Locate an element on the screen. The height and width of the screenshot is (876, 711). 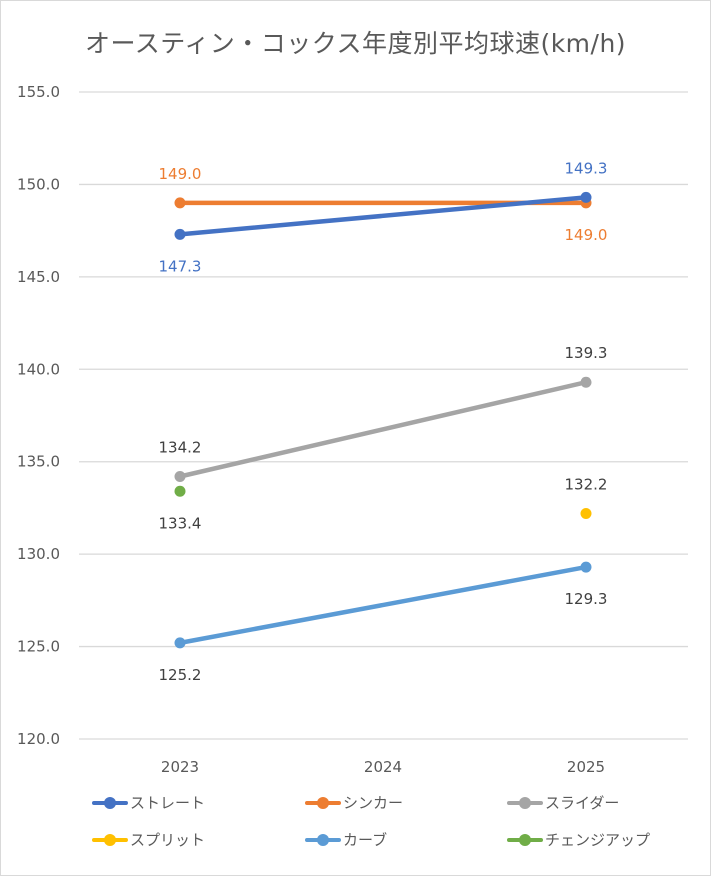
legend-item: ストレート is located at coordinates (148, 802).